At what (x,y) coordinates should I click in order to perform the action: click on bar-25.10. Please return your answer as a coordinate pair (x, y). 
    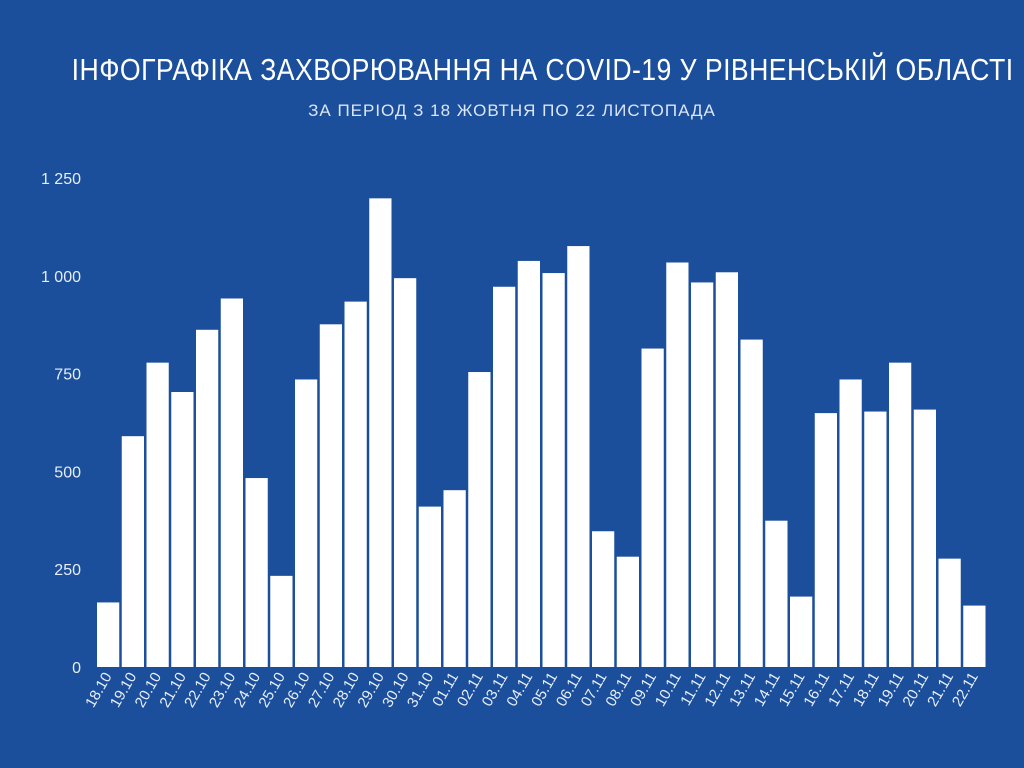
    Looking at the image, I should click on (281, 621).